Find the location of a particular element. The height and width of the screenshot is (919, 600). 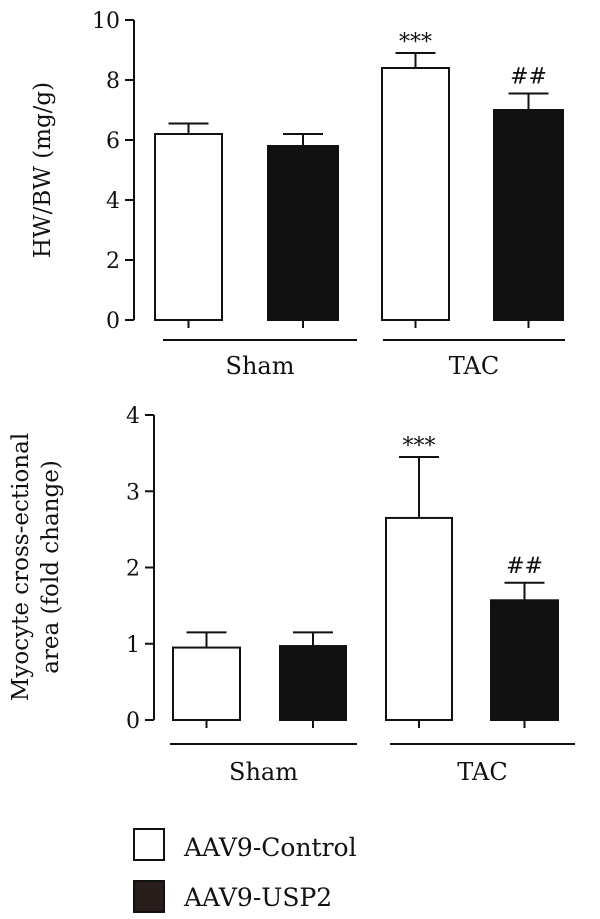

y-tick-label: 3 is located at coordinates (133, 492).